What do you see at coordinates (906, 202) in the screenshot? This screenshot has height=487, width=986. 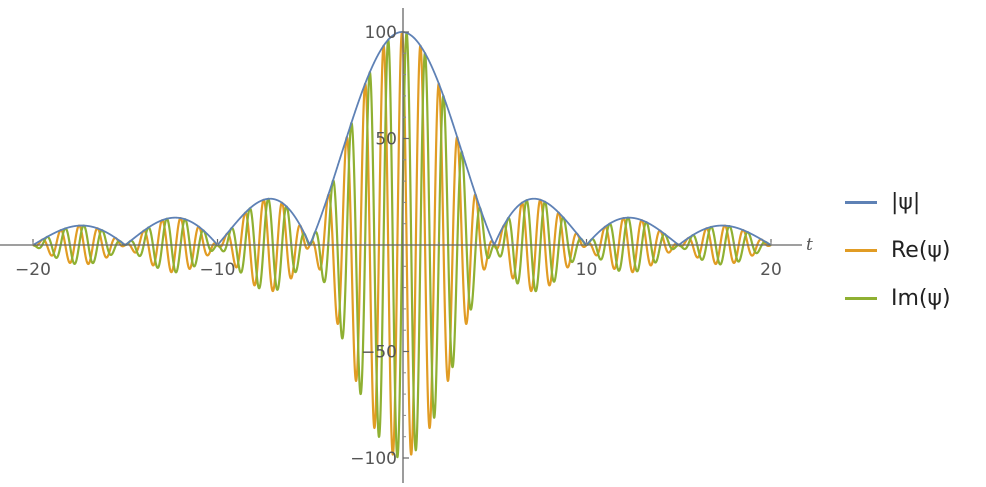 I see `legend-label-abs: |ψ|` at bounding box center [906, 202].